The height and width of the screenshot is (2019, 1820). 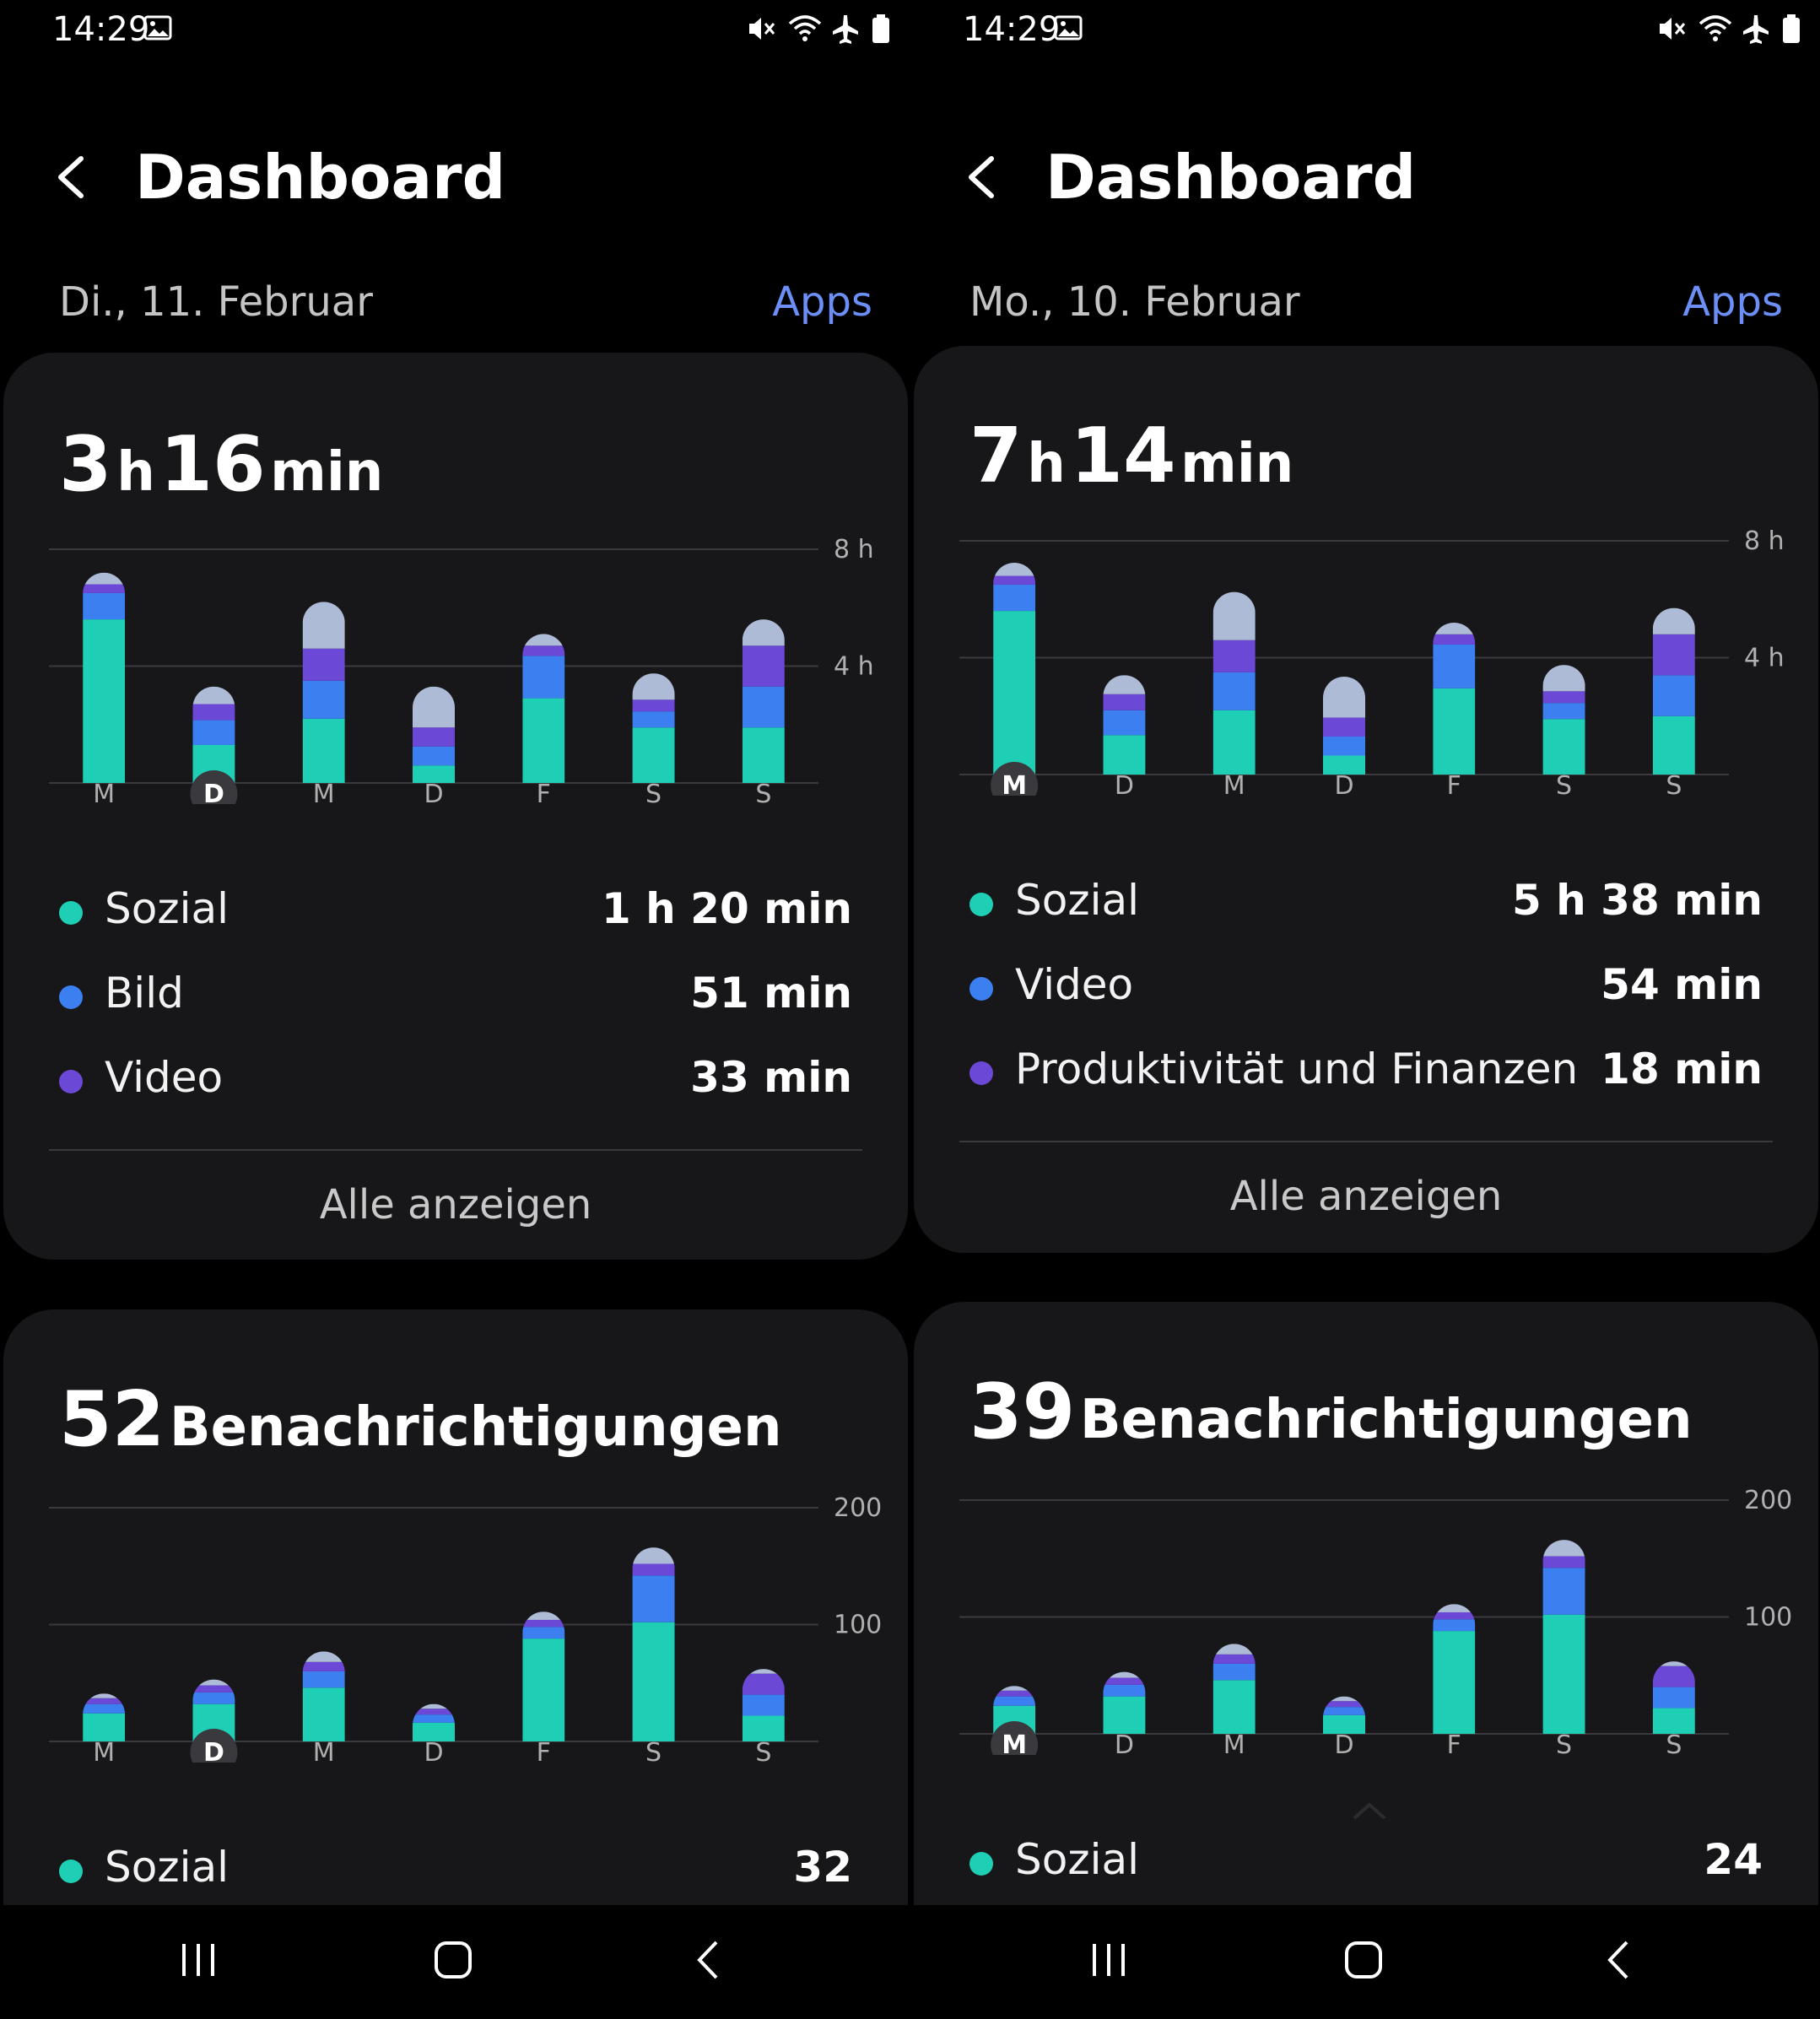 What do you see at coordinates (1768, 1618) in the screenshot?
I see `y-tick-label: 100` at bounding box center [1768, 1618].